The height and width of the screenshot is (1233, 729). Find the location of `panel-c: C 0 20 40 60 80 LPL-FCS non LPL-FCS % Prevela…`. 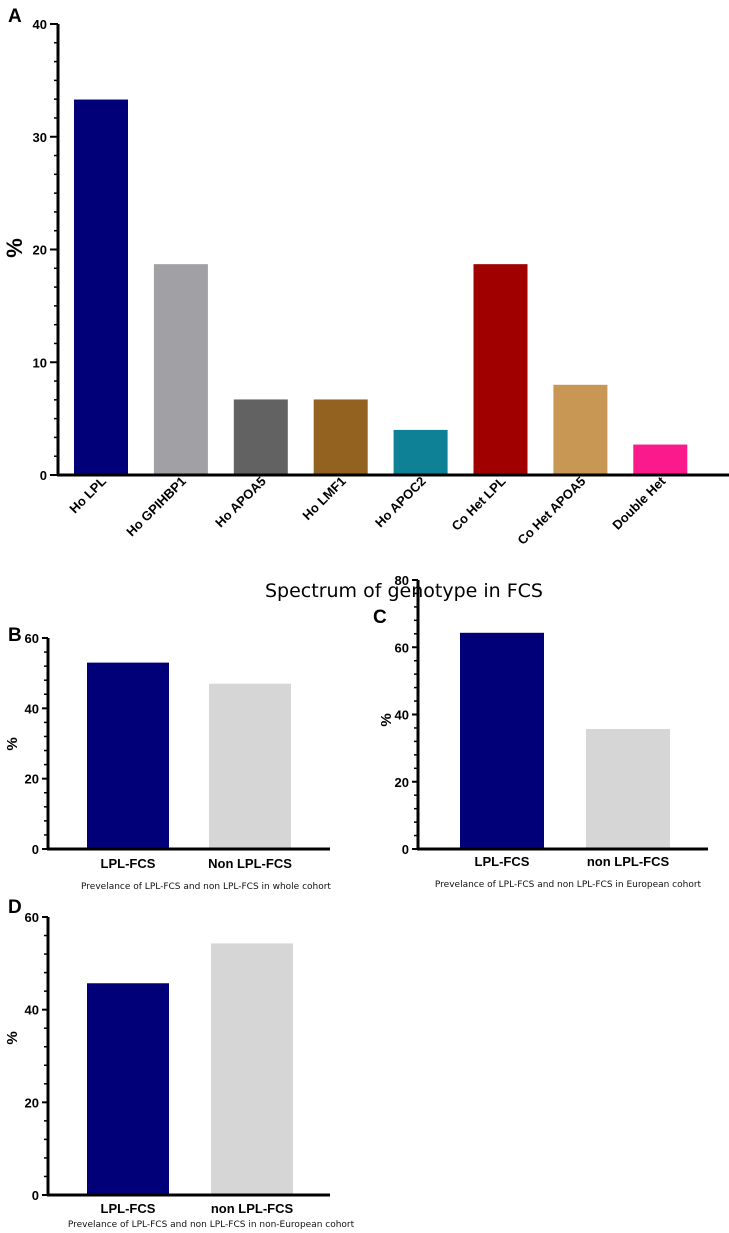

panel-c: C 0 20 40 60 80 LPL-FCS non LPL-FCS % Prevela… is located at coordinates (540, 731).